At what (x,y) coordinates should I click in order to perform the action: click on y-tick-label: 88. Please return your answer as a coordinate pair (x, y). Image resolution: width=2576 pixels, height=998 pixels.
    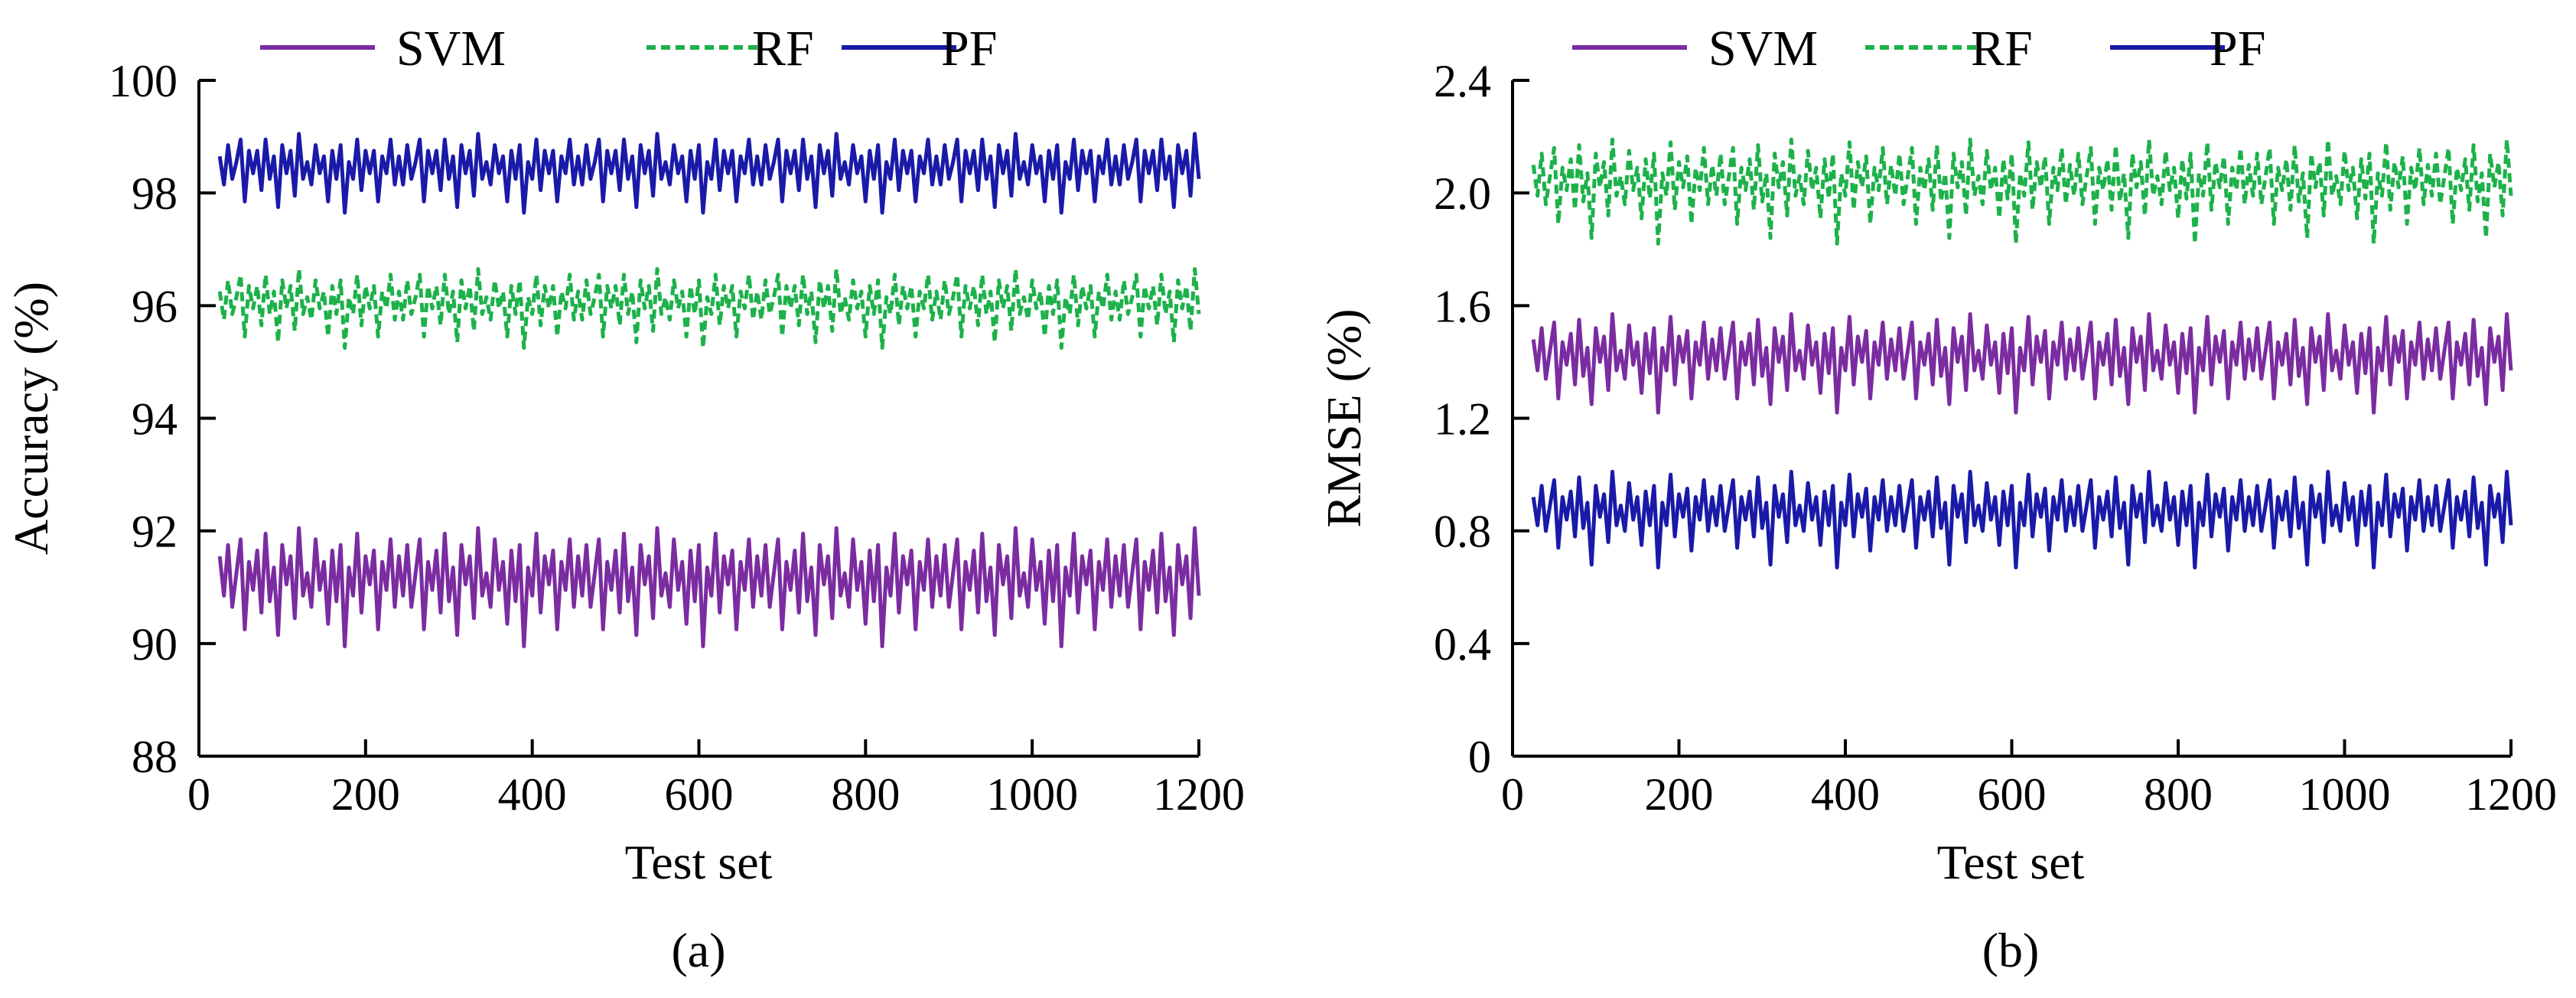
    Looking at the image, I should click on (155, 757).